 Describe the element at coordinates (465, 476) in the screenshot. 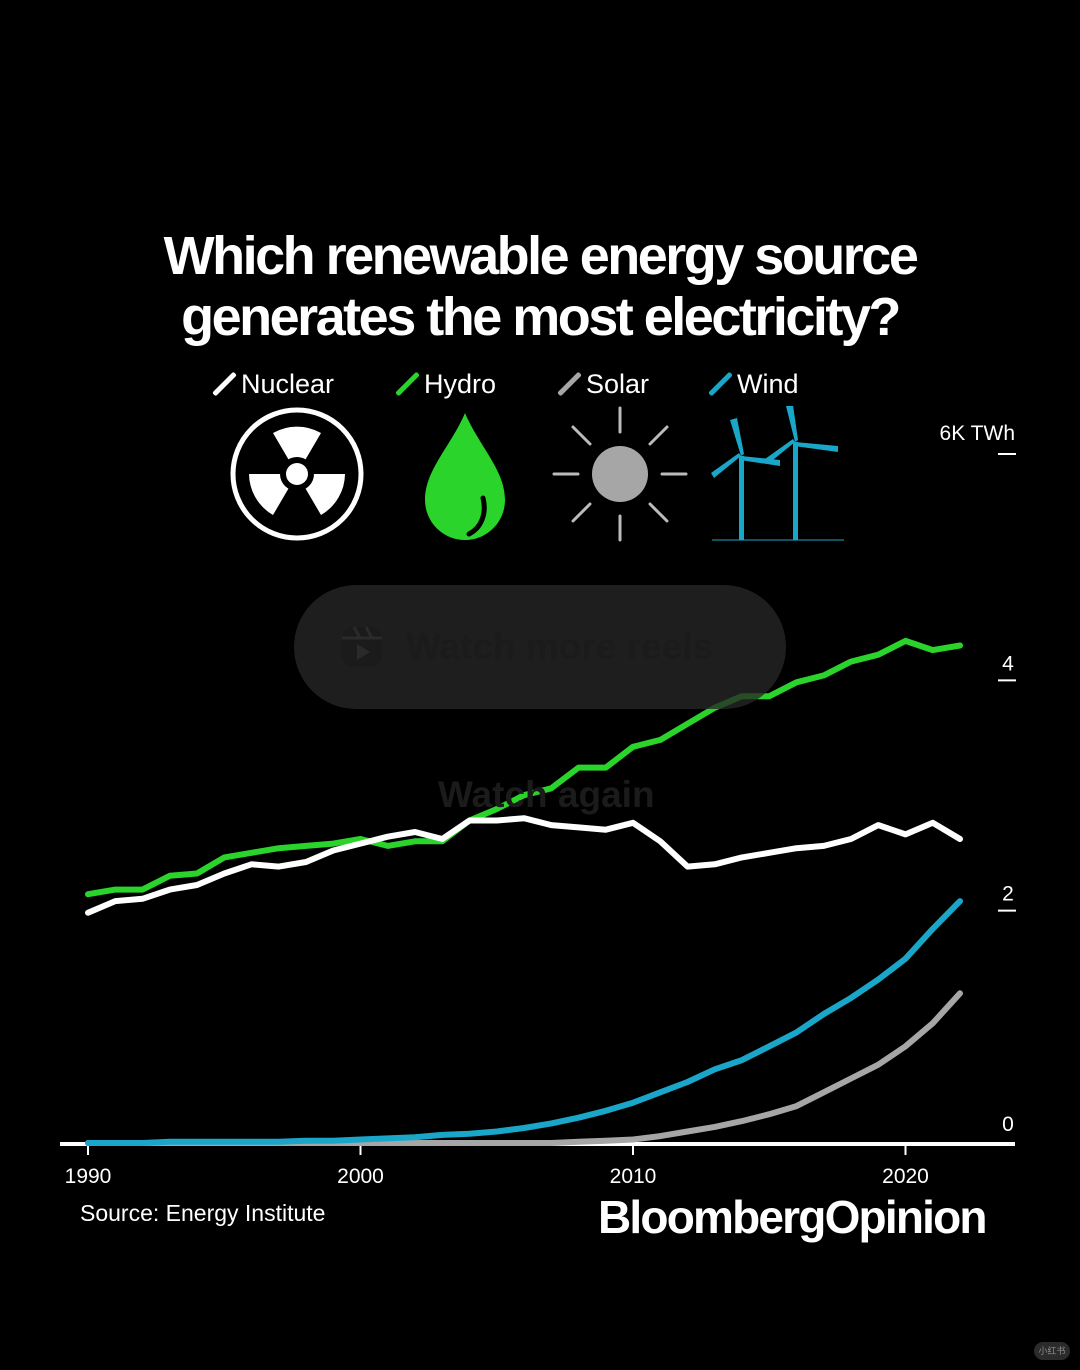

I see `water-drop-icon` at that location.